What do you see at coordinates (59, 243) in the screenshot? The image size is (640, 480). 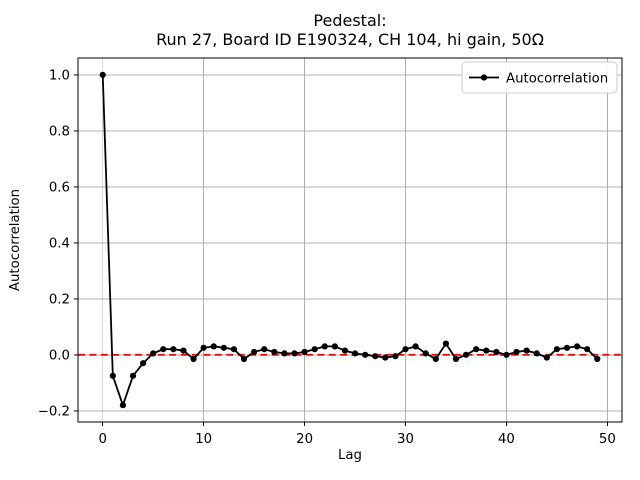 I see `y-tick-label: 0.4` at bounding box center [59, 243].